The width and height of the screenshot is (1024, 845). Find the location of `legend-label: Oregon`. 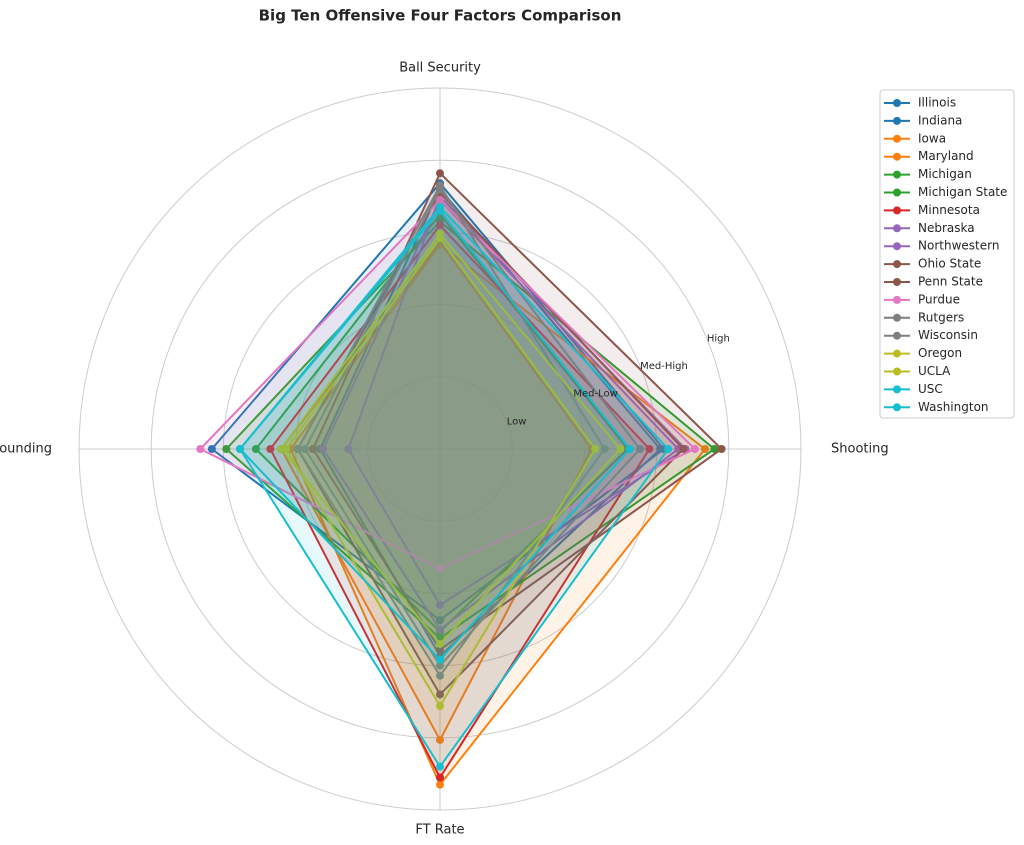

legend-label: Oregon is located at coordinates (940, 353).